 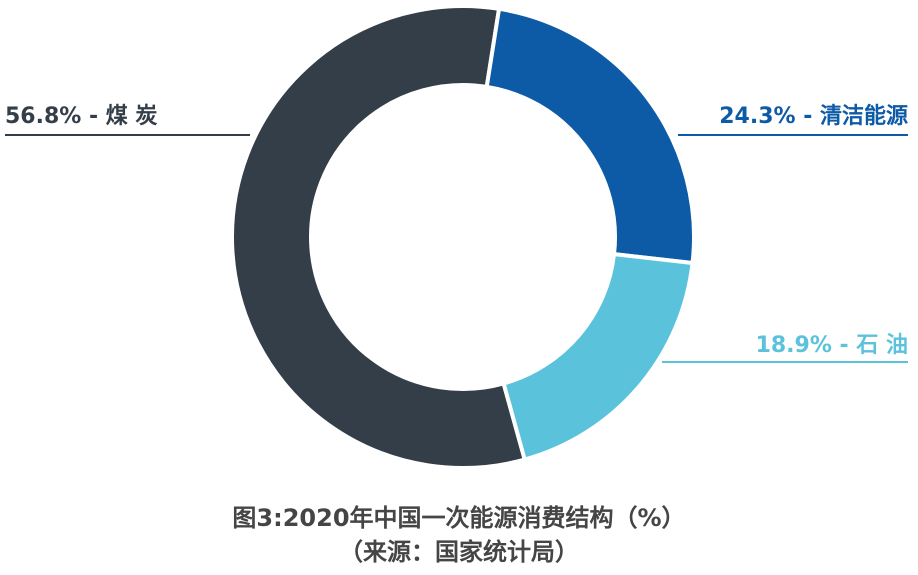 I want to click on slice-label: 24.3% - 清洁能源, so click(x=813, y=116).